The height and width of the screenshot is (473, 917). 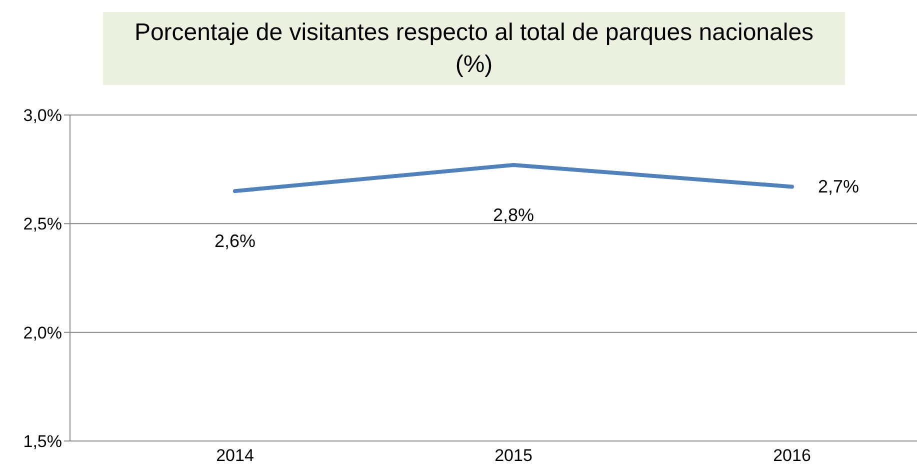 I want to click on data-label: 2,8%, so click(x=513, y=214).